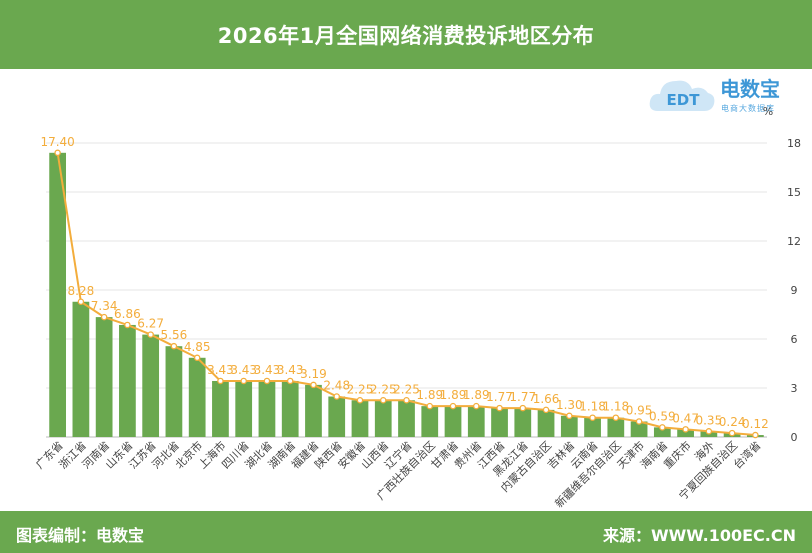  Describe the element at coordinates (794, 143) in the screenshot. I see `y-tick-label: 18` at that location.